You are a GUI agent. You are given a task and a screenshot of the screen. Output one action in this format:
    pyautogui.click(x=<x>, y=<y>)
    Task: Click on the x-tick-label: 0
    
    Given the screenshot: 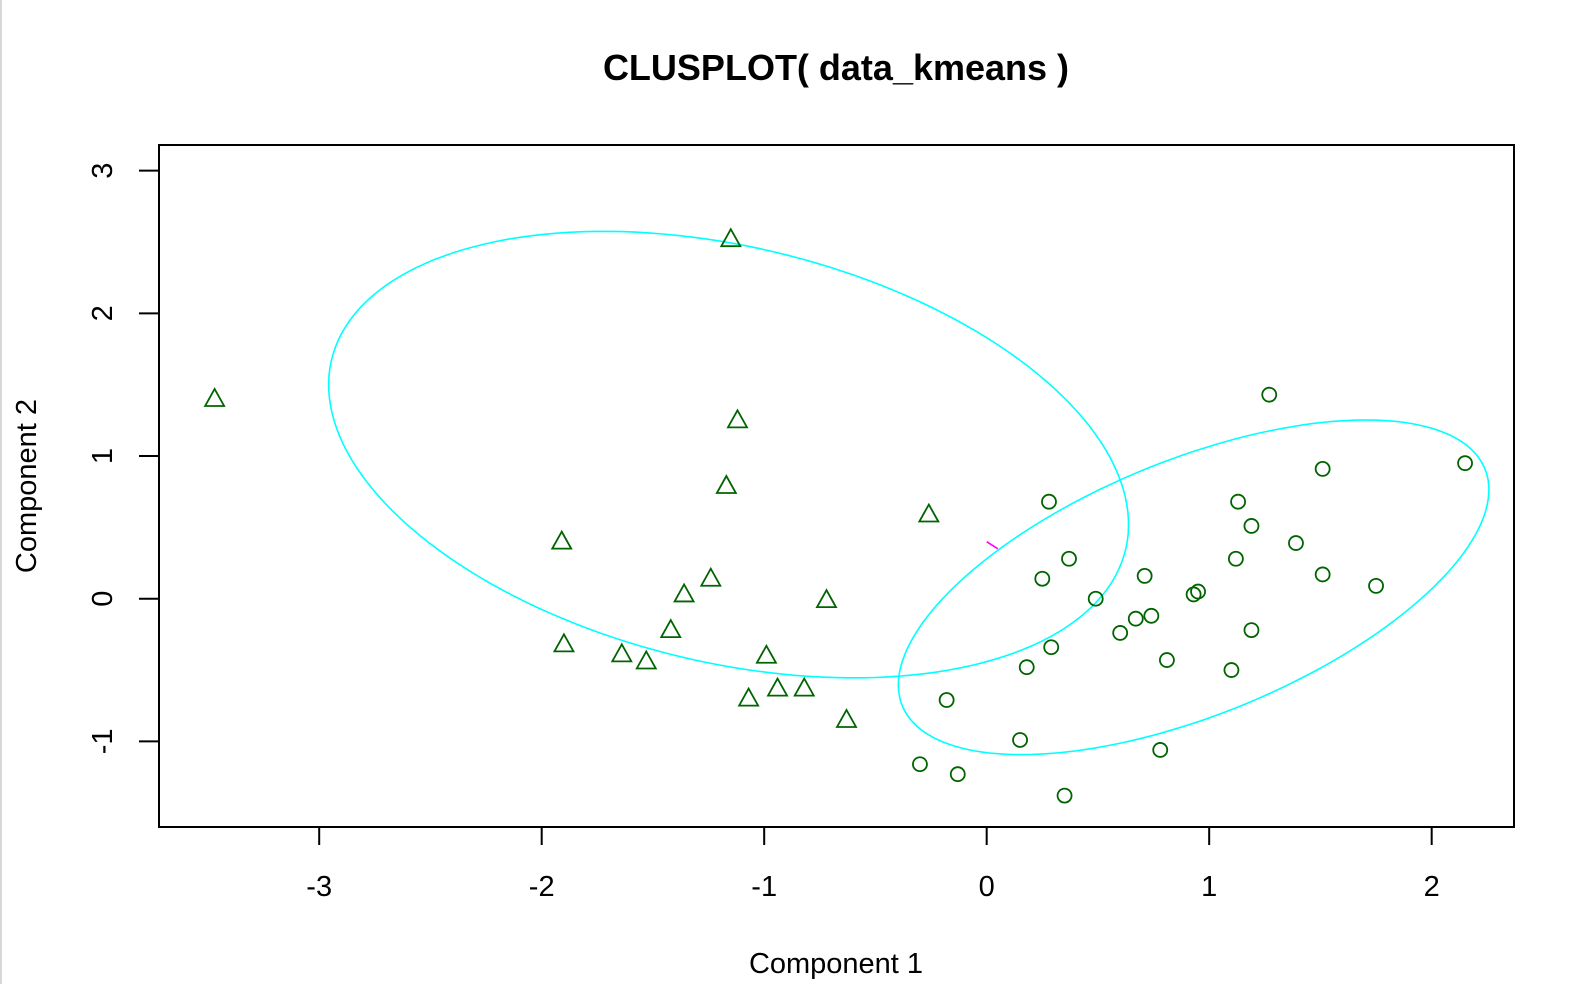 What is the action you would take?
    pyautogui.click(x=987, y=887)
    